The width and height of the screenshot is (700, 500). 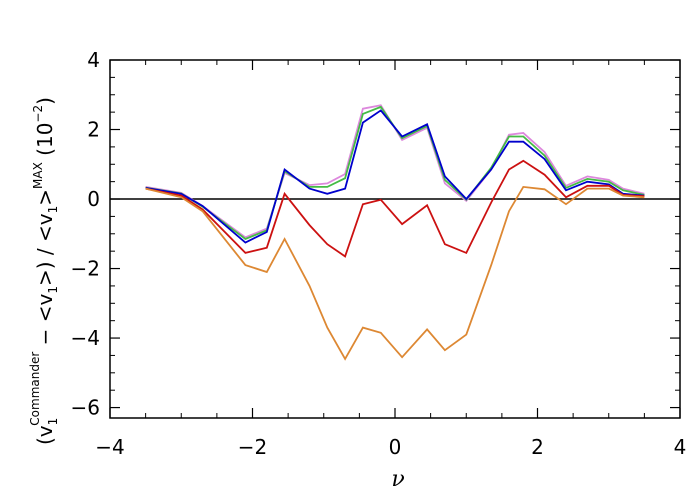 What do you see at coordinates (93, 60) in the screenshot?
I see `y-tick-label: 4` at bounding box center [93, 60].